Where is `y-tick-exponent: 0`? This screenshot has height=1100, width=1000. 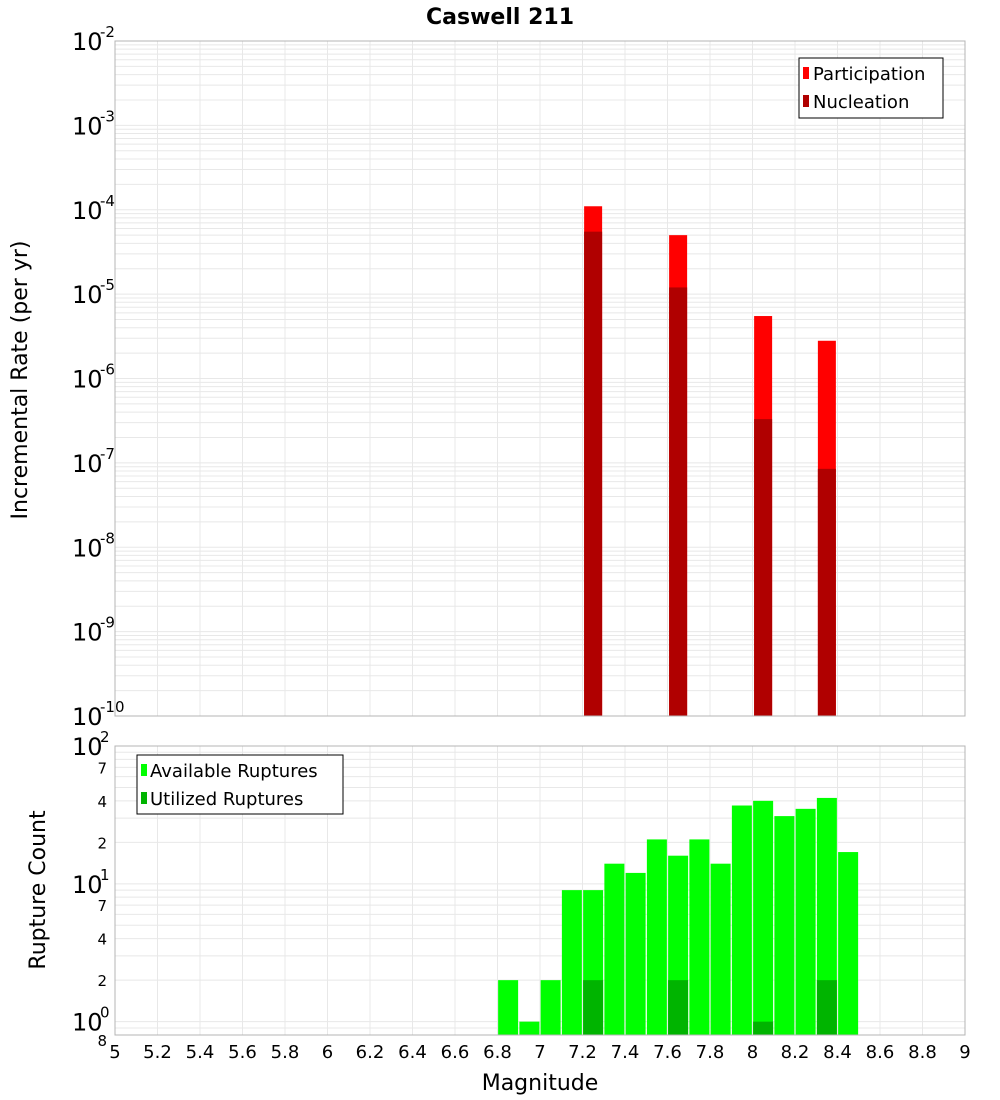
y-tick-exponent: 0 is located at coordinates (105, 1013).